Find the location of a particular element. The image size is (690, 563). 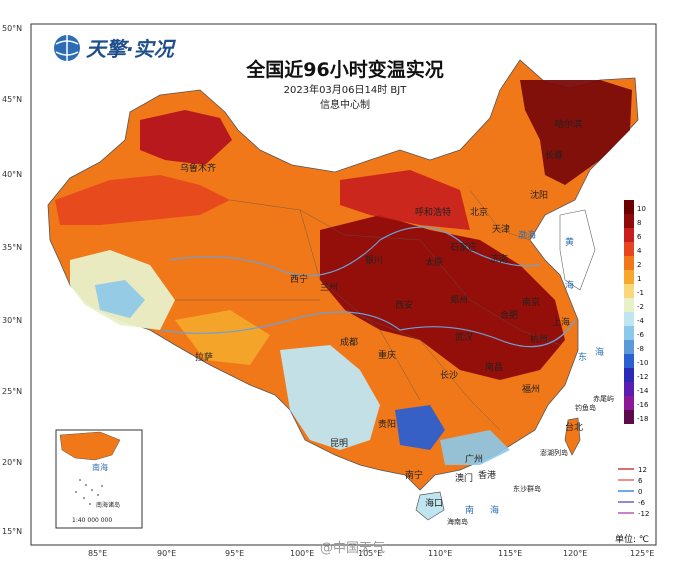

logo-text: 天擎·实况 is located at coordinates (131, 49).